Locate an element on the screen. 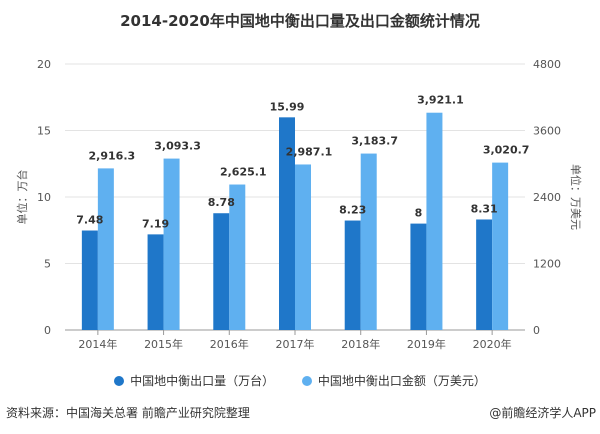  data-label-volume: 15.99 is located at coordinates (287, 106).